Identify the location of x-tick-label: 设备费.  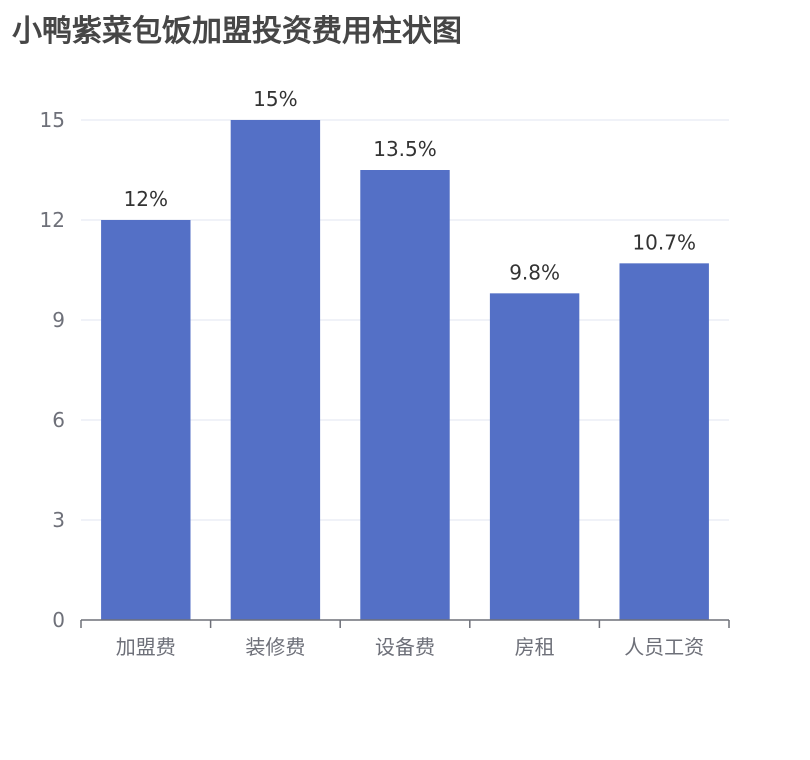
(405, 647).